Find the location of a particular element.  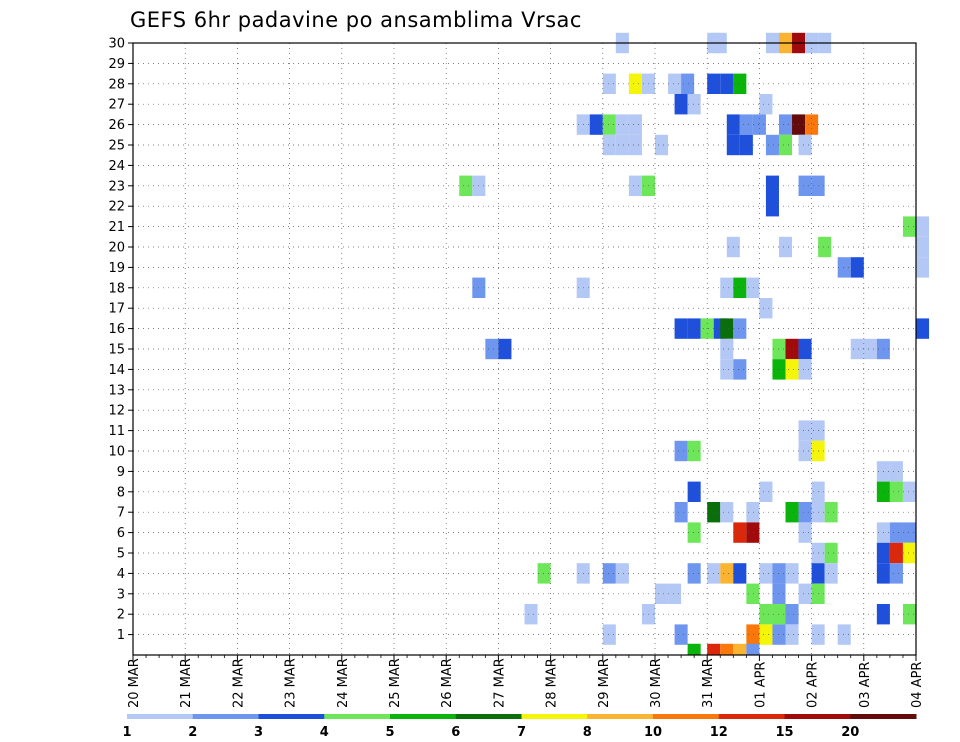

y-tick-label: 17 is located at coordinates (116, 309).